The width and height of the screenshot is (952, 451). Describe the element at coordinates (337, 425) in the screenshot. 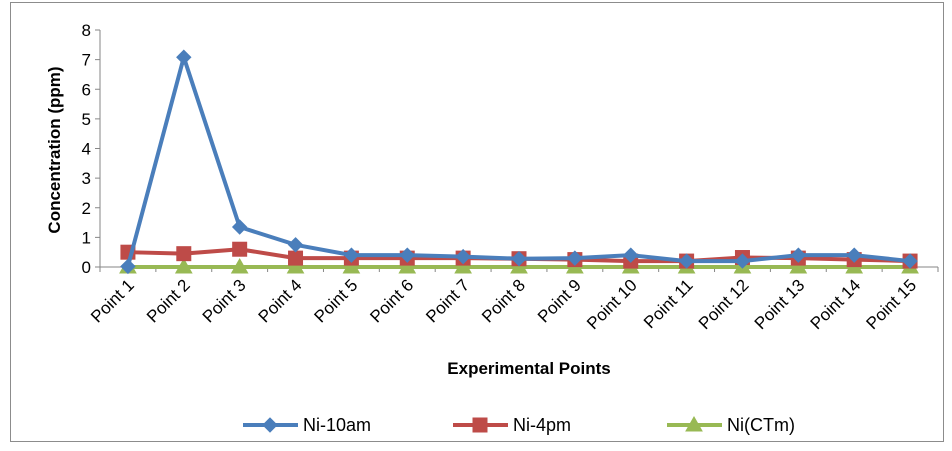

I see `legend-label: Ni-10am` at that location.